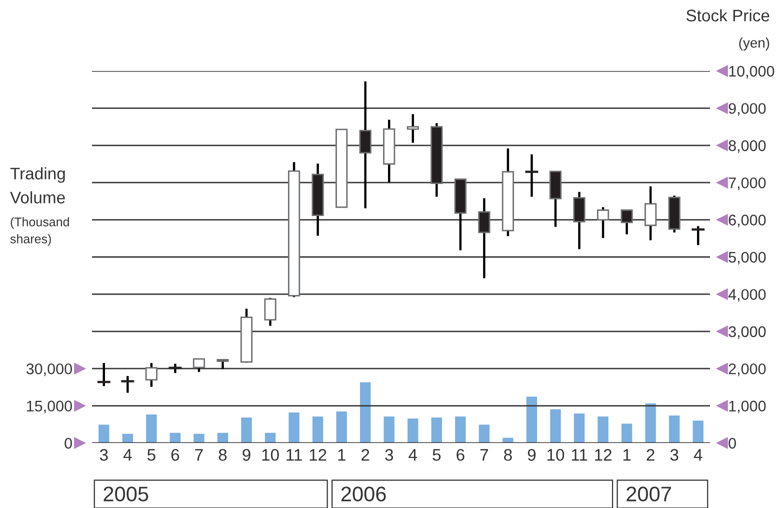 The width and height of the screenshot is (779, 508). I want to click on y2-tick-label: 2,000, so click(747, 369).